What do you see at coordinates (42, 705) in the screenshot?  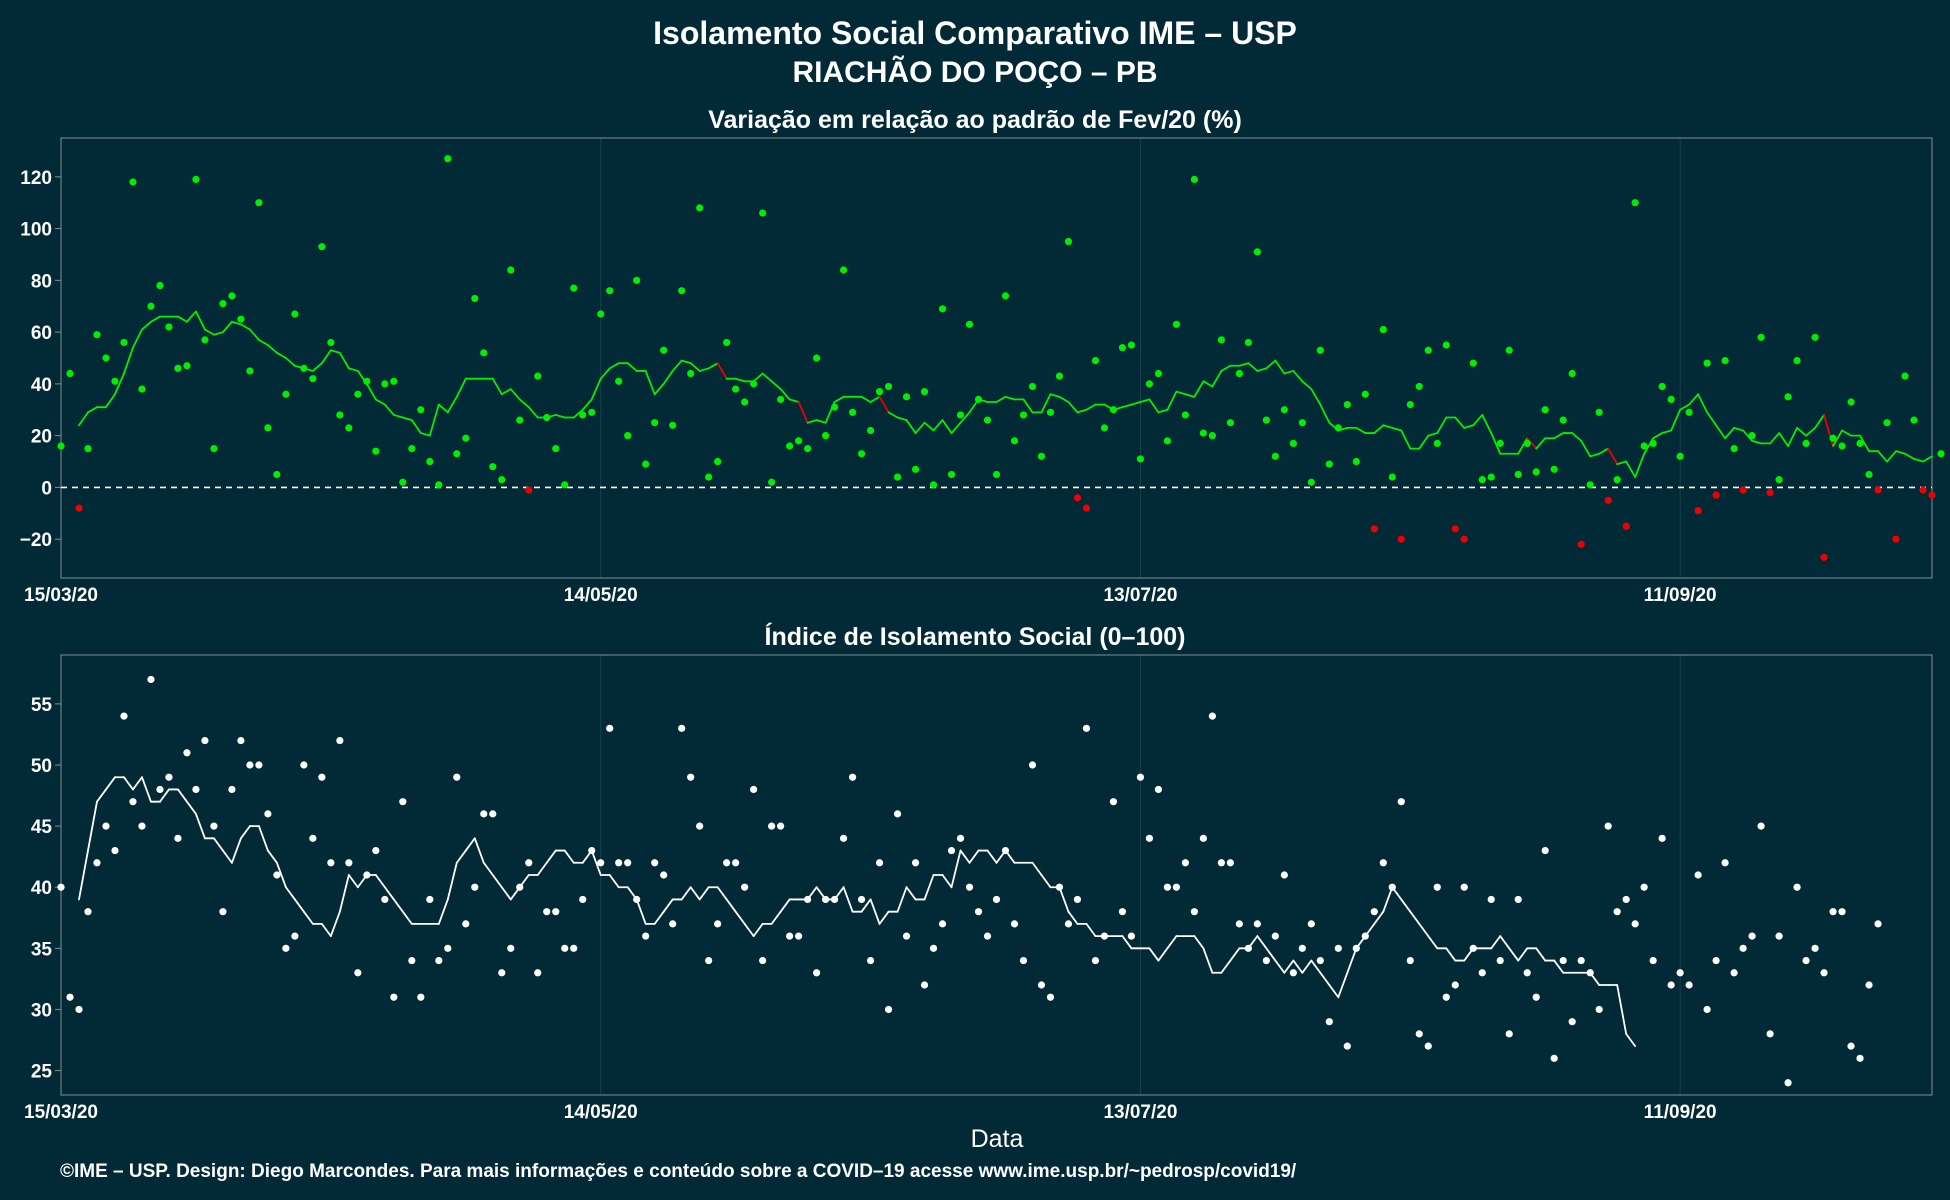 I see `y-tick-label: 55` at bounding box center [42, 705].